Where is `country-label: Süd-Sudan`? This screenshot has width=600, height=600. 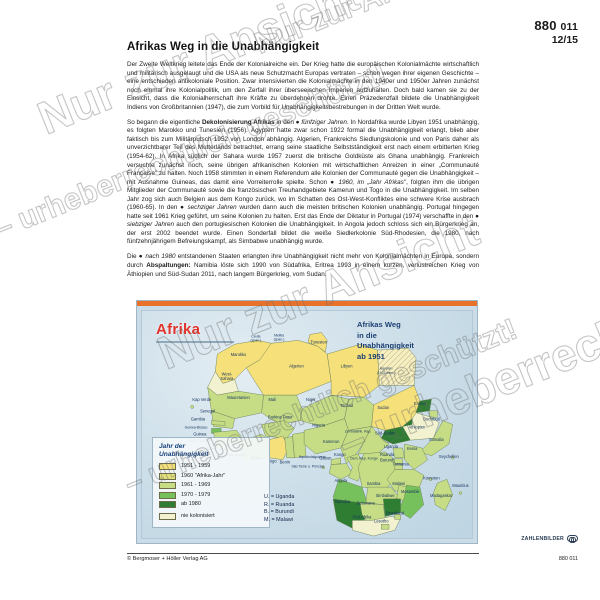
country-label: Süd-Sudan is located at coordinates (385, 432).